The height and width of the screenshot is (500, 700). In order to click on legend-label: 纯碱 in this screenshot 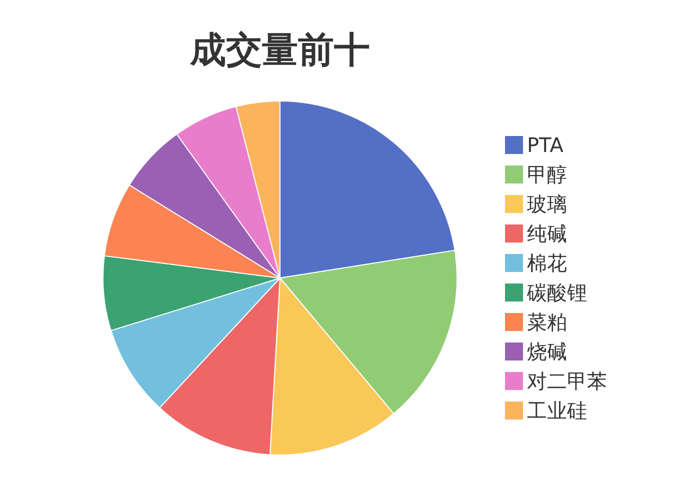, I will do `click(547, 234)`.